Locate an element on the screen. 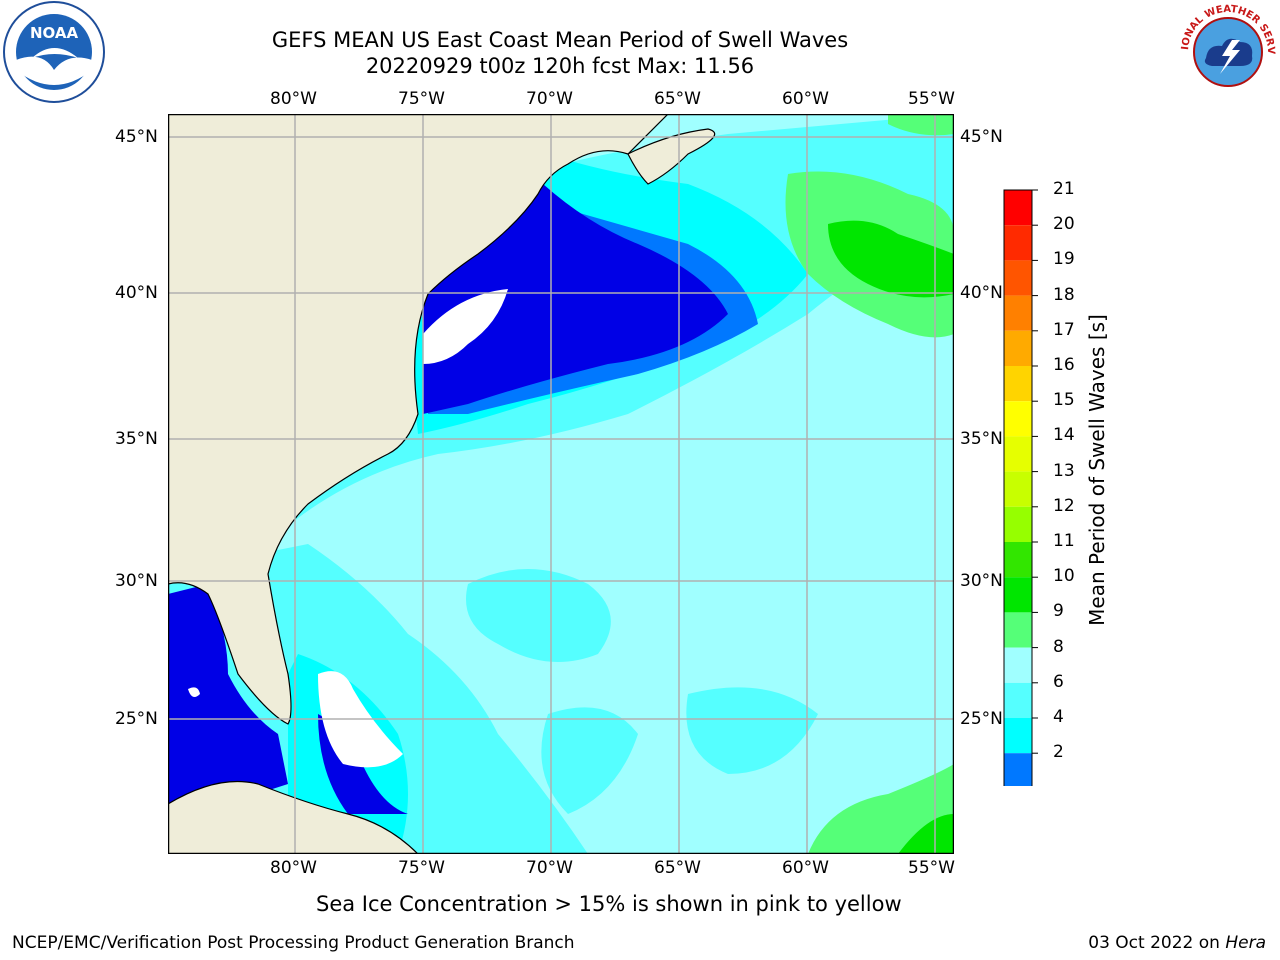 The height and width of the screenshot is (960, 1280). lat-label-left-40n: 40°N is located at coordinates (136, 293).